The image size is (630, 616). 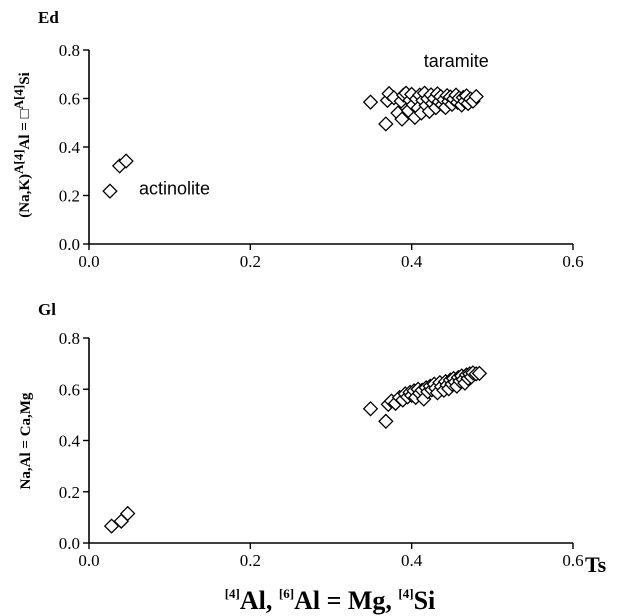 What do you see at coordinates (69, 50) in the screenshot?
I see `y-tick-label-ed-4: 0.8` at bounding box center [69, 50].